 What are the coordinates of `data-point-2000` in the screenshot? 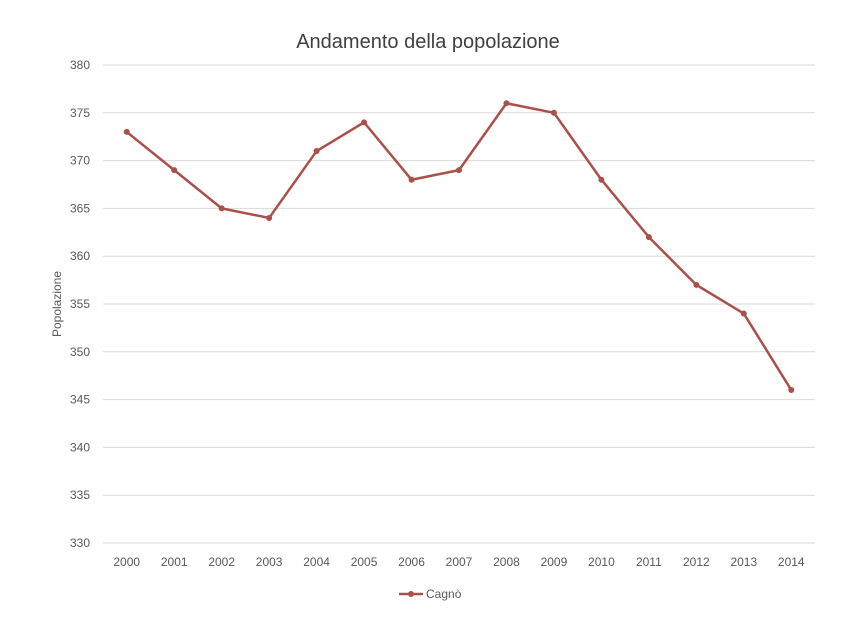 It's located at (126, 131).